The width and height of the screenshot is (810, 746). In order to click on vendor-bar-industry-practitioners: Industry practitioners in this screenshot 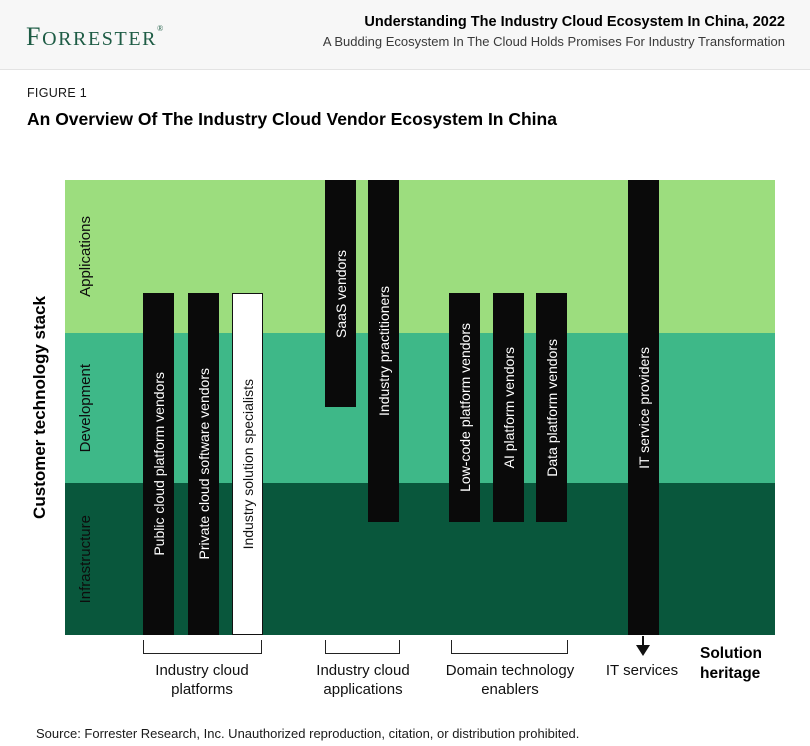, I will do `click(383, 351)`.